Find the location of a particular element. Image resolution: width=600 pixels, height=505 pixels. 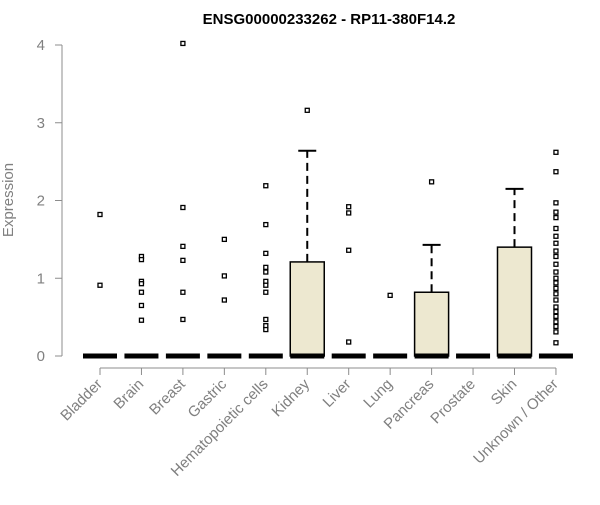

x-tick-label-2: Breast is located at coordinates (167, 396).